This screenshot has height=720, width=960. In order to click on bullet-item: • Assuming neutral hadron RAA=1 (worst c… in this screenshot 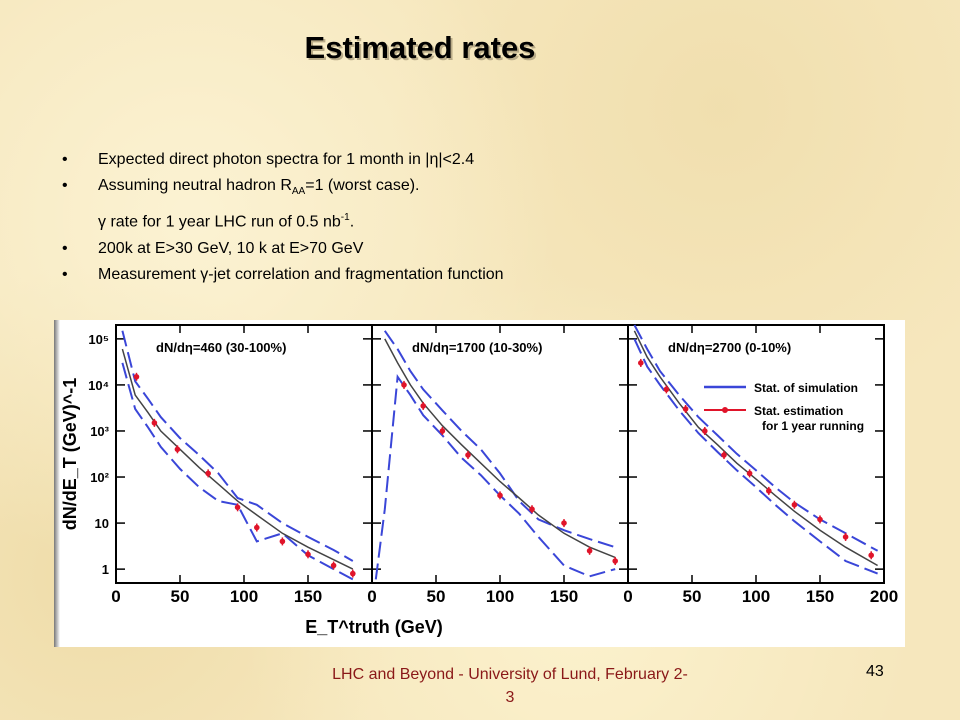, I will do `click(283, 189)`.